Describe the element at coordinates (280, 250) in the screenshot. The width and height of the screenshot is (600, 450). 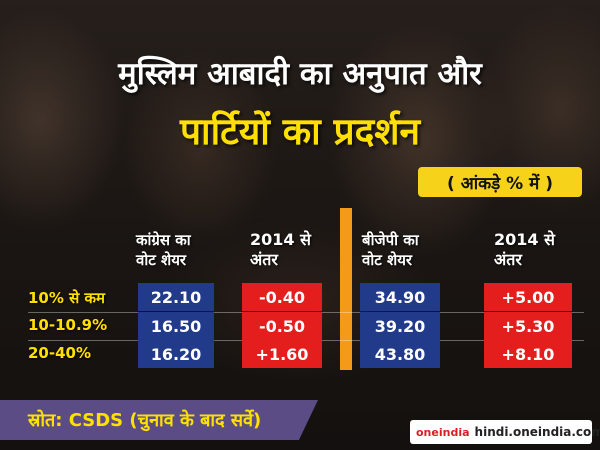
I see `header-congress-diff: 2014 से अंतर` at that location.